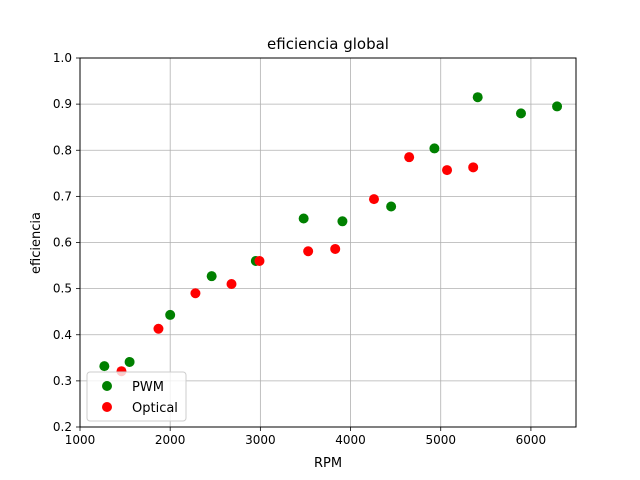 The image size is (640, 480). What do you see at coordinates (62, 104) in the screenshot?
I see `y-tick-label: 0.9` at bounding box center [62, 104].